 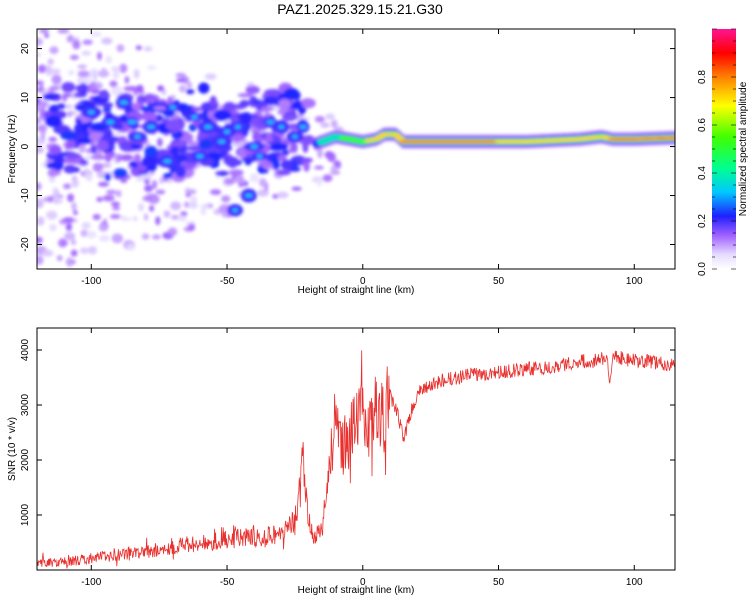 What do you see at coordinates (25, 98) in the screenshot?
I see `y-tick-label: 10` at bounding box center [25, 98].